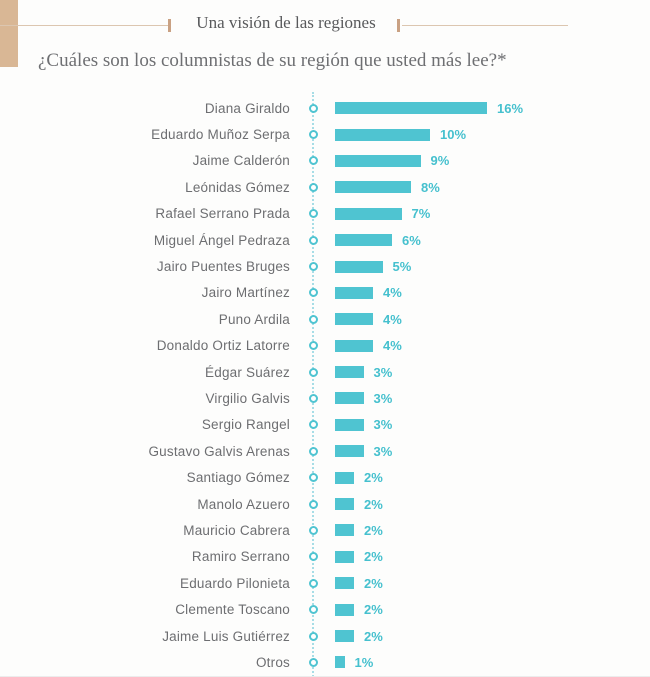  I want to click on category-label: Sergio Rangel, so click(245, 425).